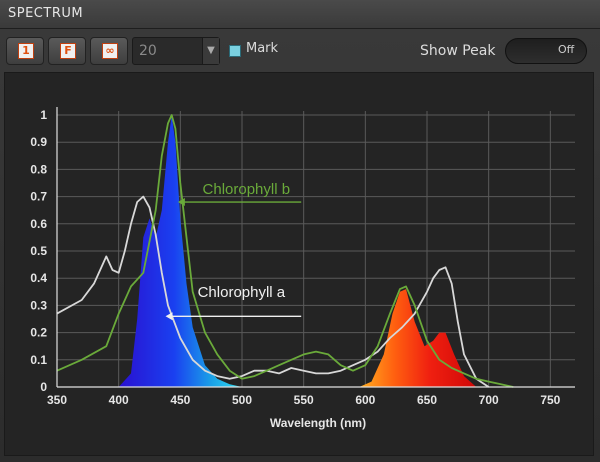 The height and width of the screenshot is (462, 600). I want to click on f-mode-button: F, so click(67, 51).